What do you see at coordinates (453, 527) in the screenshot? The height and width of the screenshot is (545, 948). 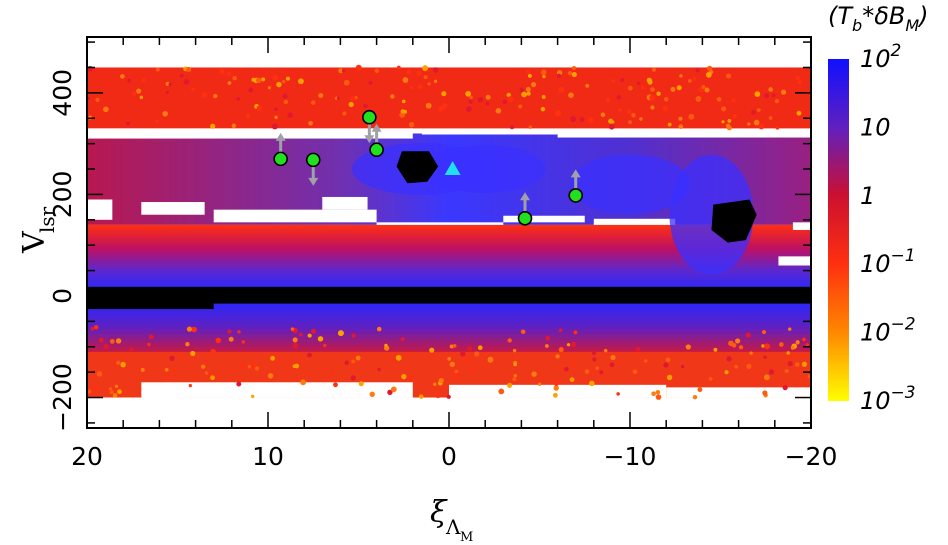 I see `x-axis-subscript: Λ` at bounding box center [453, 527].